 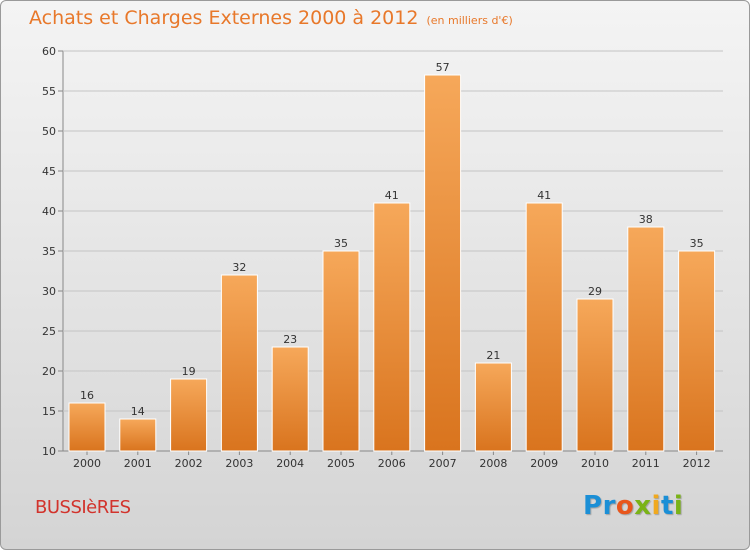 What do you see at coordinates (544, 463) in the screenshot?
I see `x-tick-label-2009: 2009` at bounding box center [544, 463].